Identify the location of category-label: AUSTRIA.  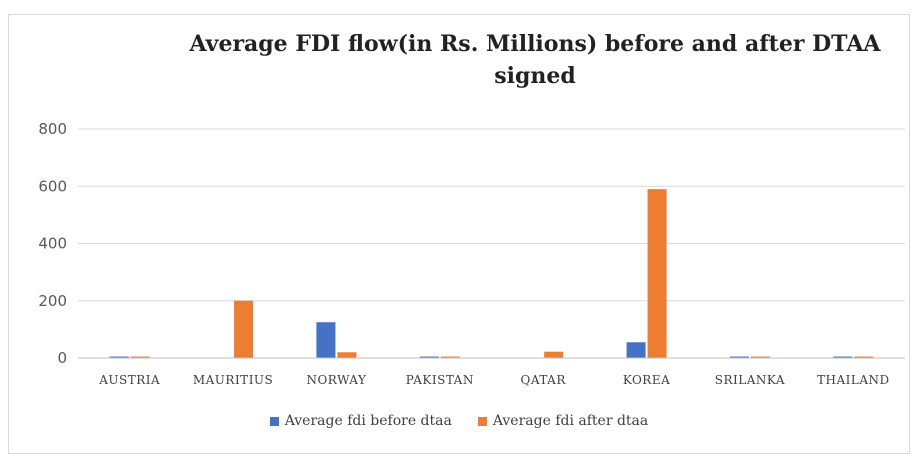
(129, 380).